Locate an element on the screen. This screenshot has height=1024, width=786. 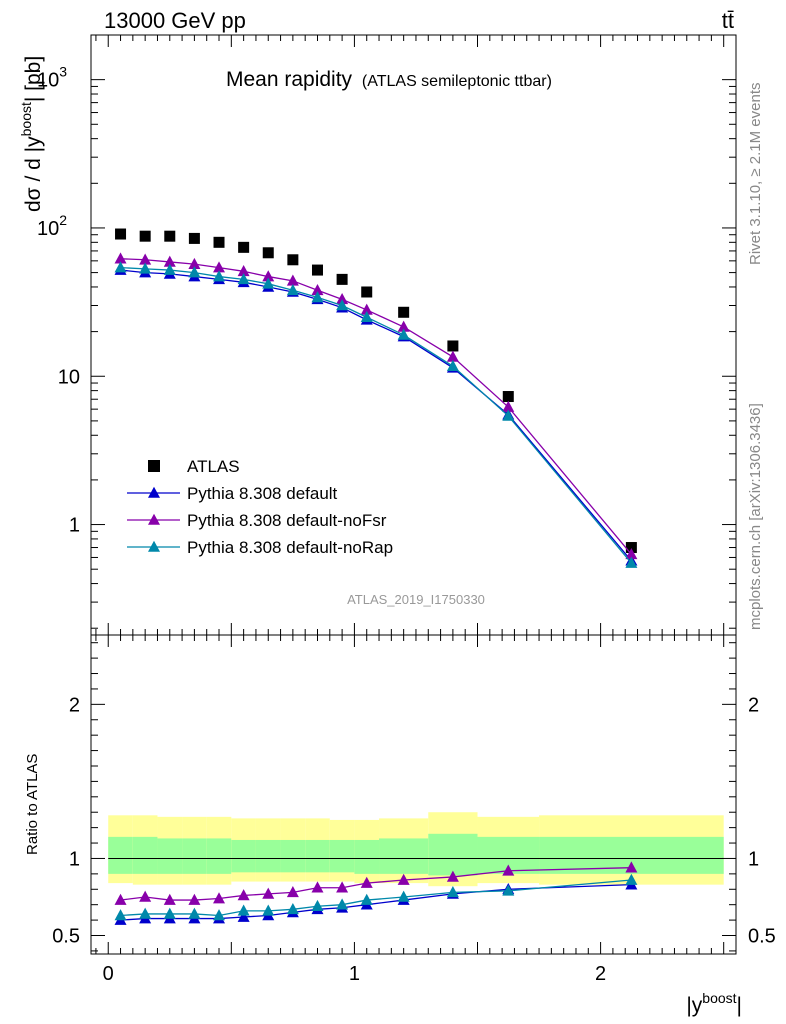
legend-label: Pythia 8.308 default is located at coordinates (262, 493).